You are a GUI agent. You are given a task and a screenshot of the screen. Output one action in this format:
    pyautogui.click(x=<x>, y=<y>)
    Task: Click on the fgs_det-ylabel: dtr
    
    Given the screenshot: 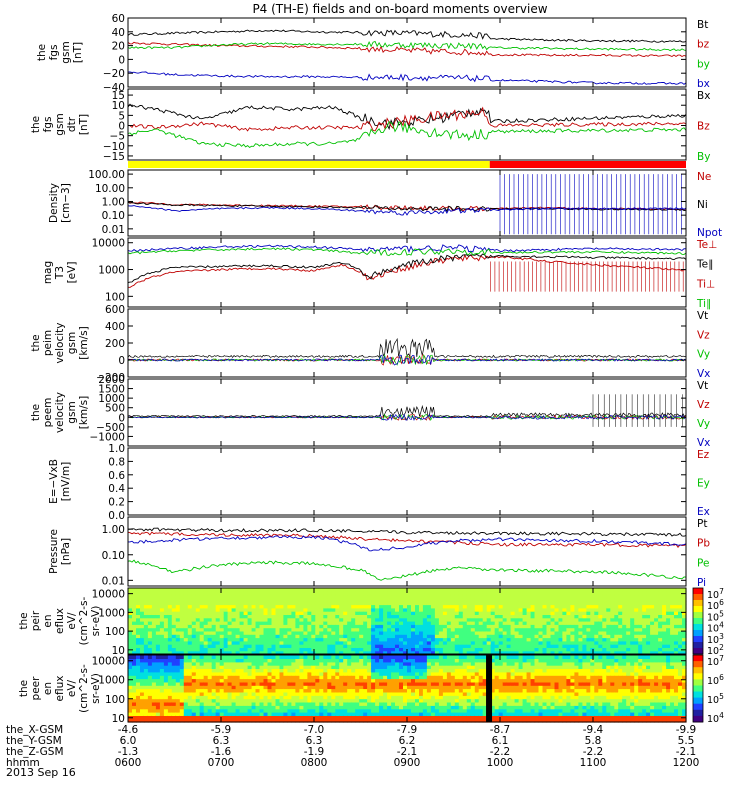 What is the action you would take?
    pyautogui.click(x=72, y=124)
    